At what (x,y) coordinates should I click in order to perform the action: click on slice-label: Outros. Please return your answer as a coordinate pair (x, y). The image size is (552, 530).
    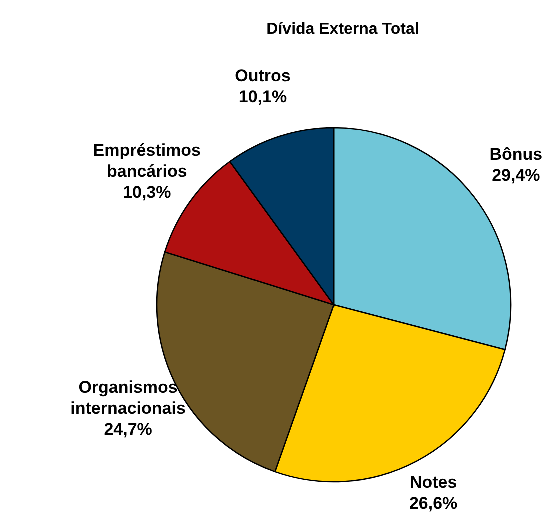
    Looking at the image, I should click on (263, 76).